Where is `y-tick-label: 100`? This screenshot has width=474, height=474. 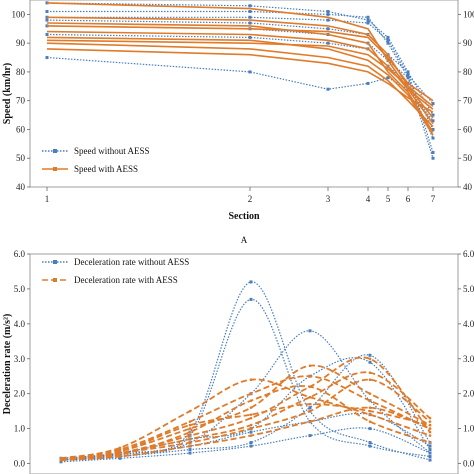 y-tick-label: 100 is located at coordinates (19, 14).